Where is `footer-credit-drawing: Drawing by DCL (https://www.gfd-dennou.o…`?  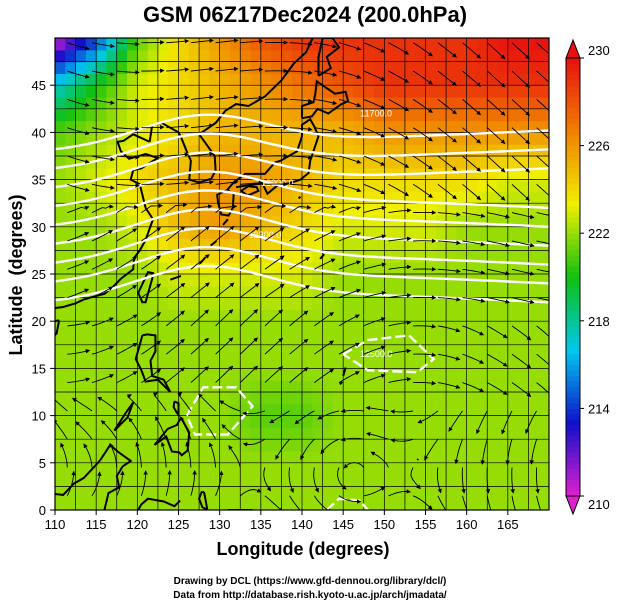 footer-credit-drawing: Drawing by DCL (https://www.gfd-dennou.o… is located at coordinates (310, 581).